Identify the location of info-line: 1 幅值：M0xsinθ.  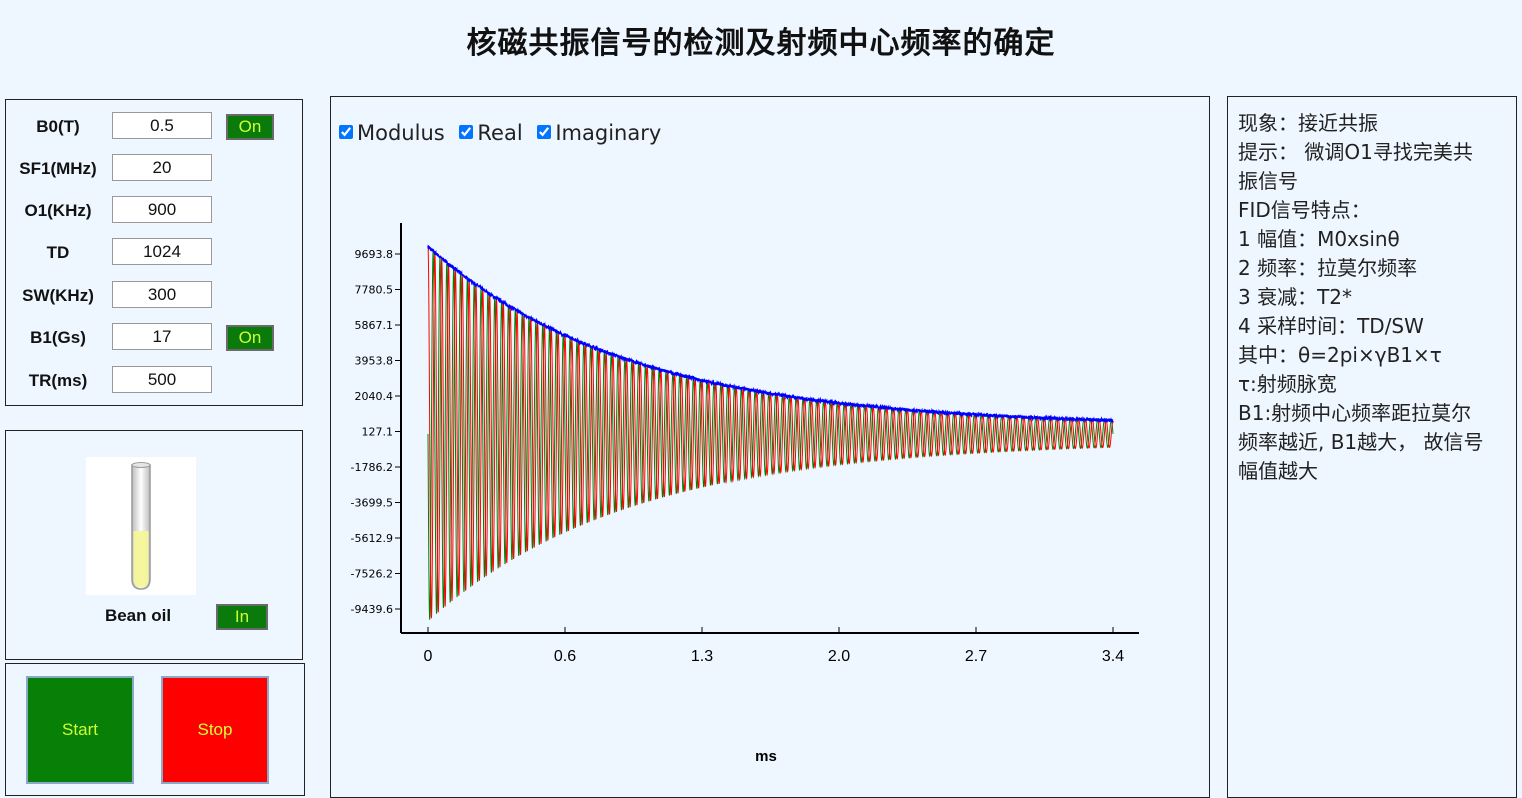
(1319, 239).